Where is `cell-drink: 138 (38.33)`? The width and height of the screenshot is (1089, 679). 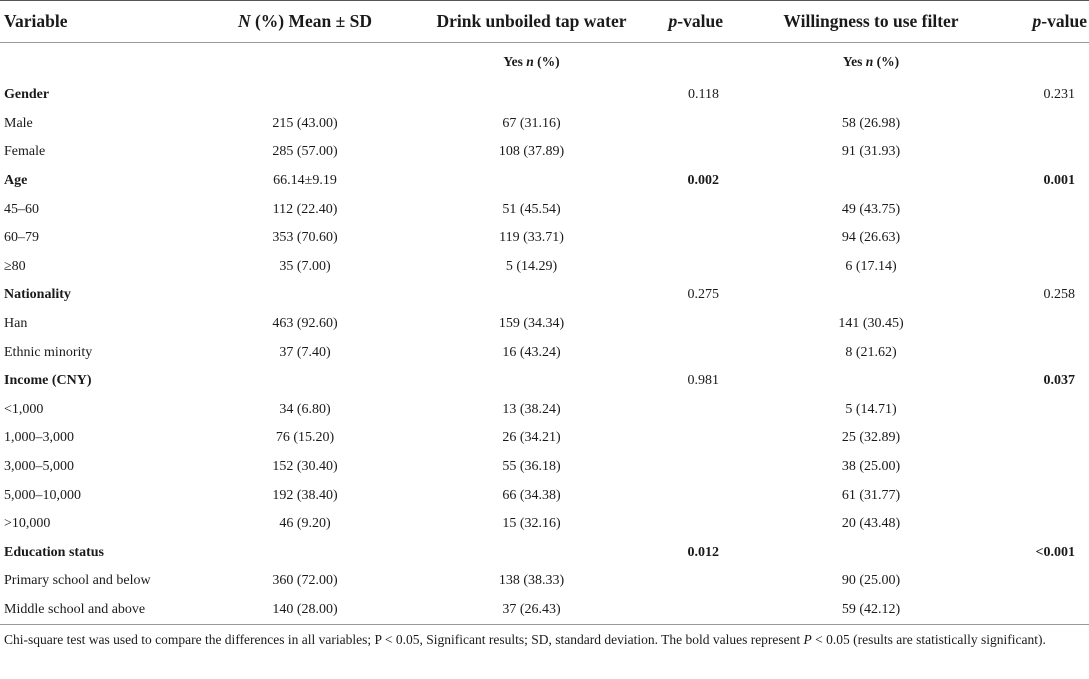
cell-drink: 138 (38.33) is located at coordinates (531, 581).